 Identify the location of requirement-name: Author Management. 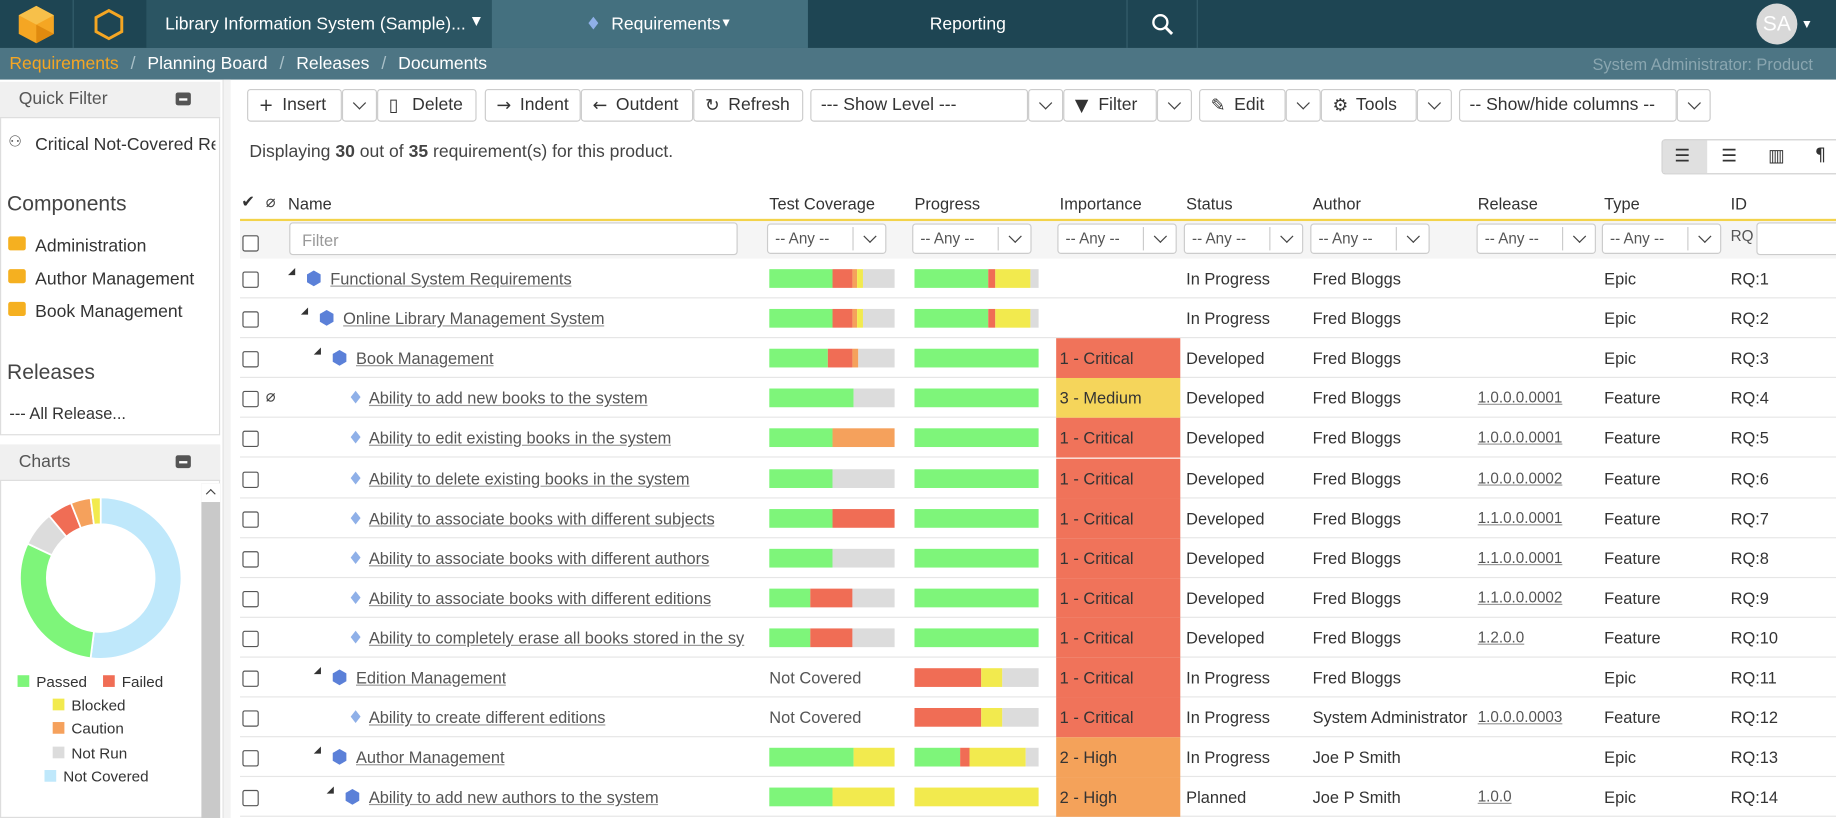
(430, 757).